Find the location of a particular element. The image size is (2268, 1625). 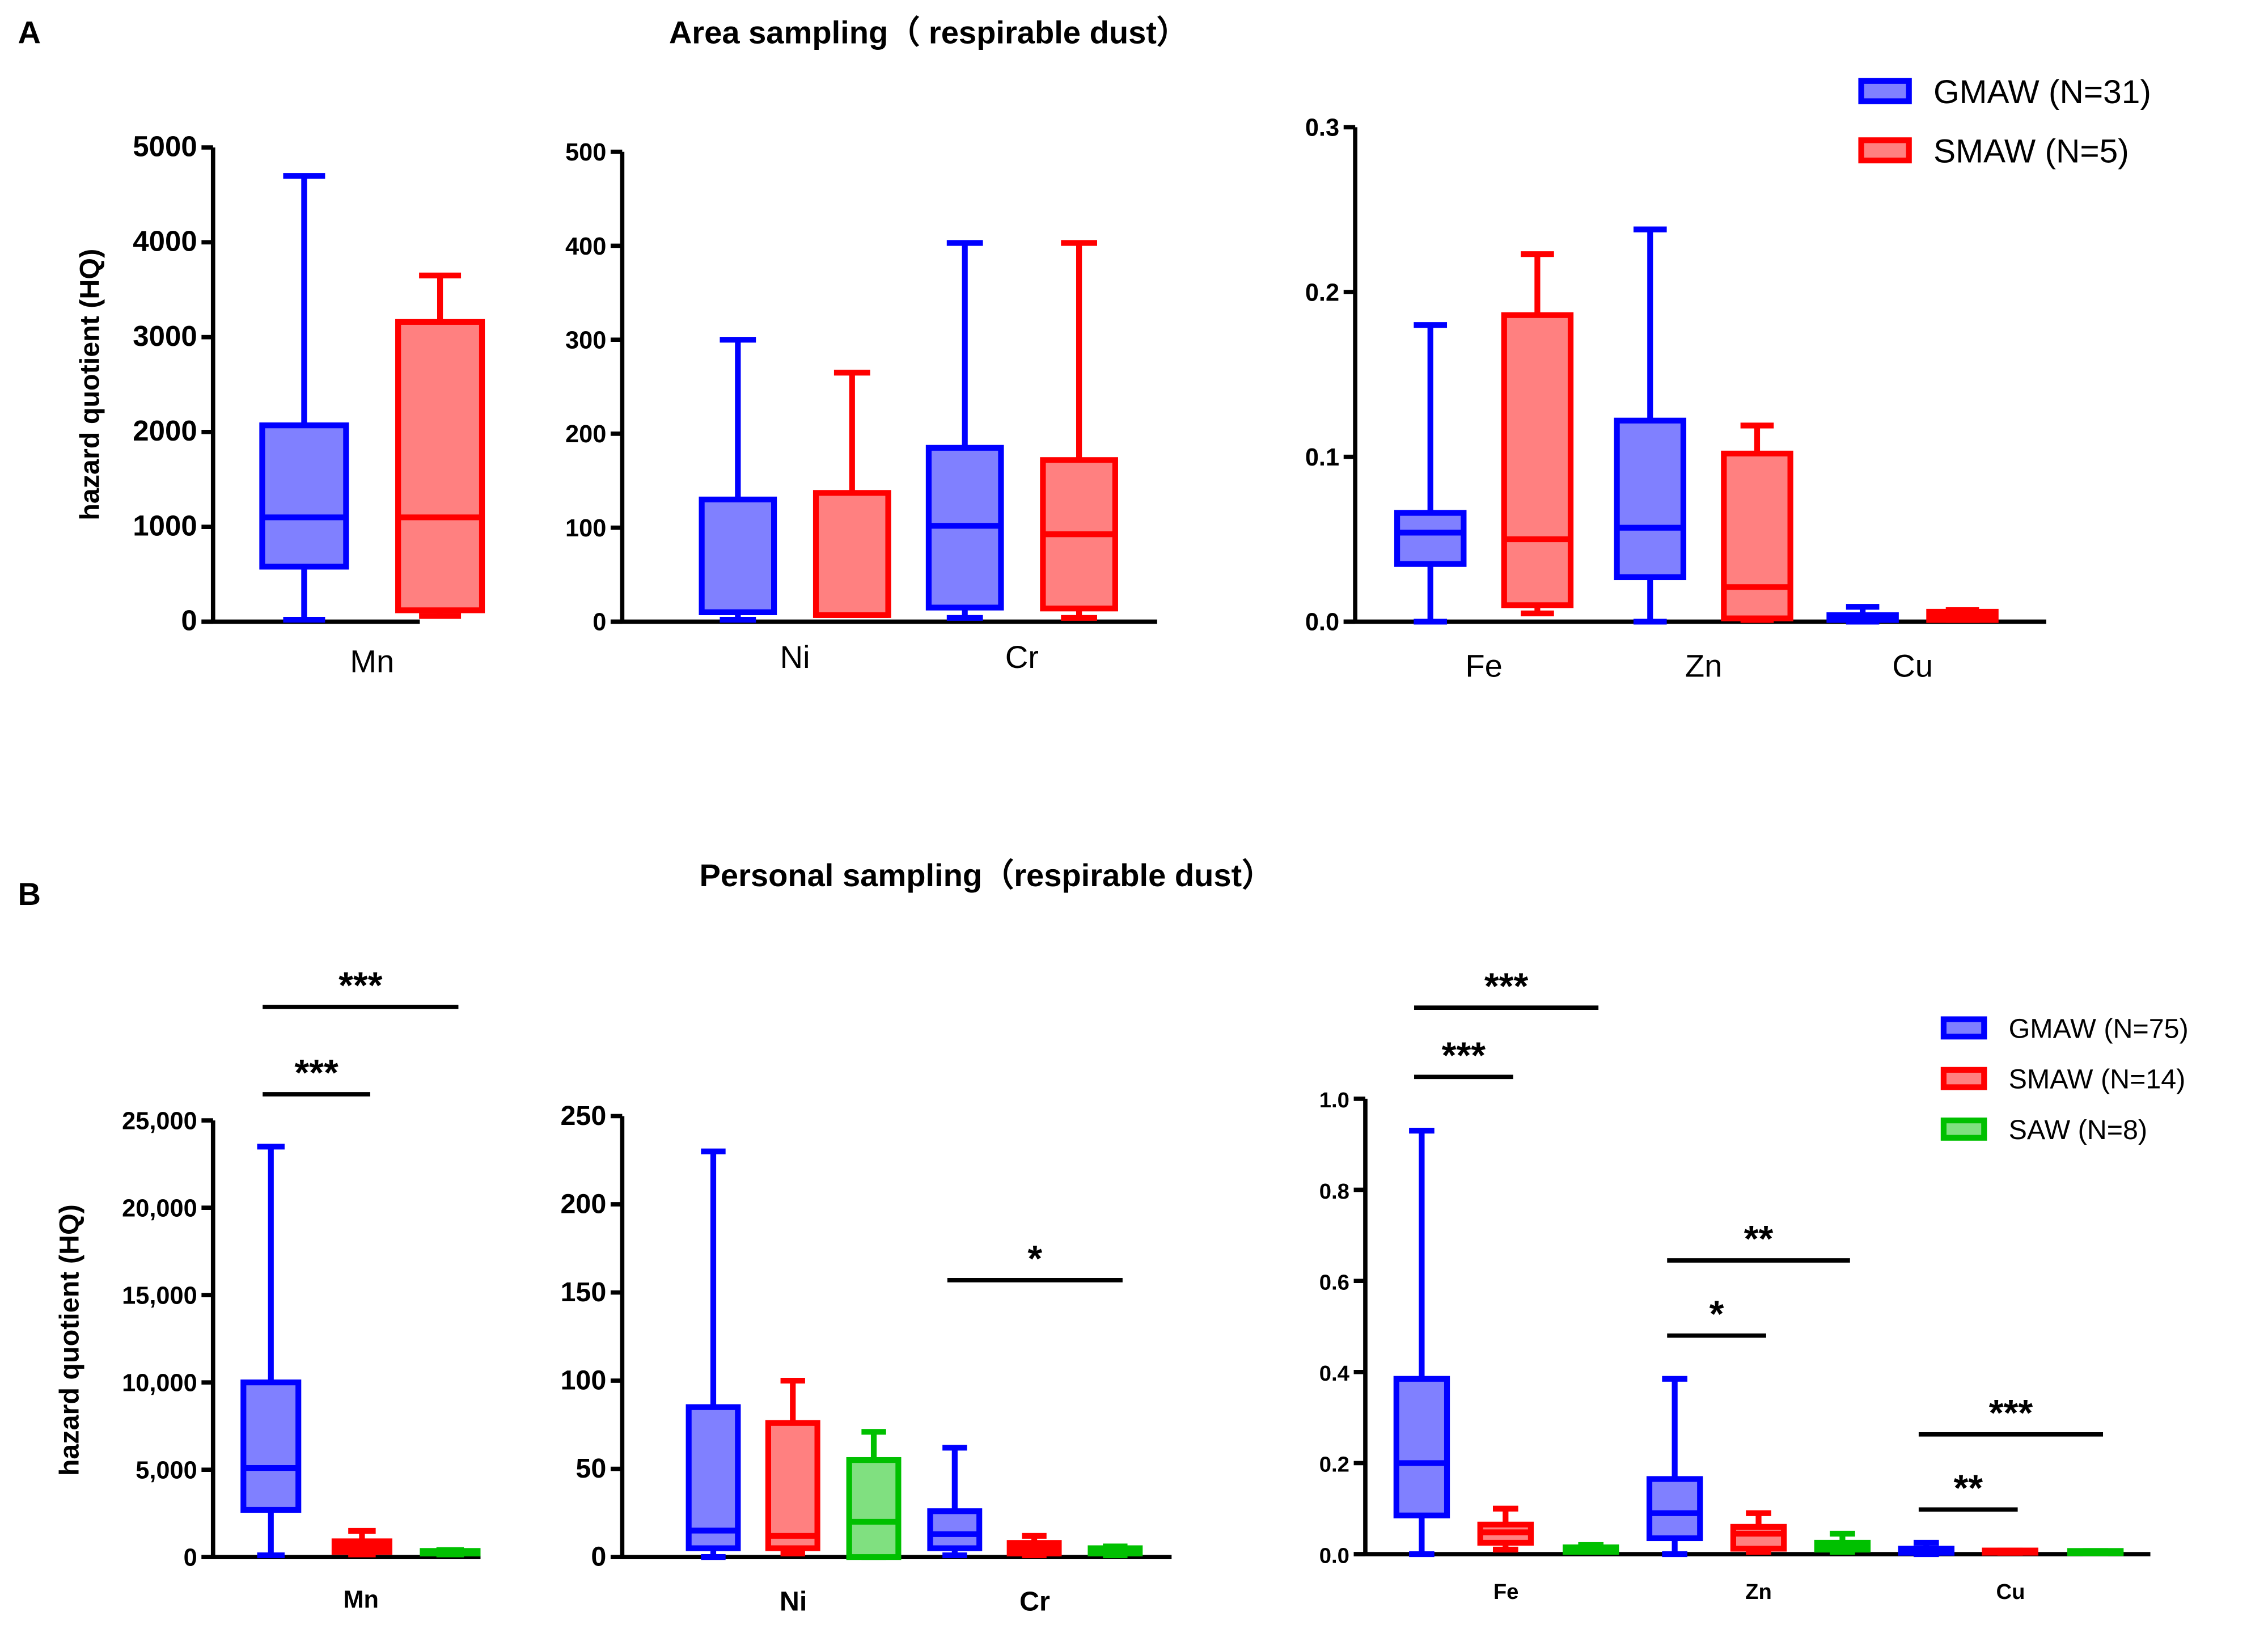

box-Fe-SMAW is located at coordinates (1505, 1529).